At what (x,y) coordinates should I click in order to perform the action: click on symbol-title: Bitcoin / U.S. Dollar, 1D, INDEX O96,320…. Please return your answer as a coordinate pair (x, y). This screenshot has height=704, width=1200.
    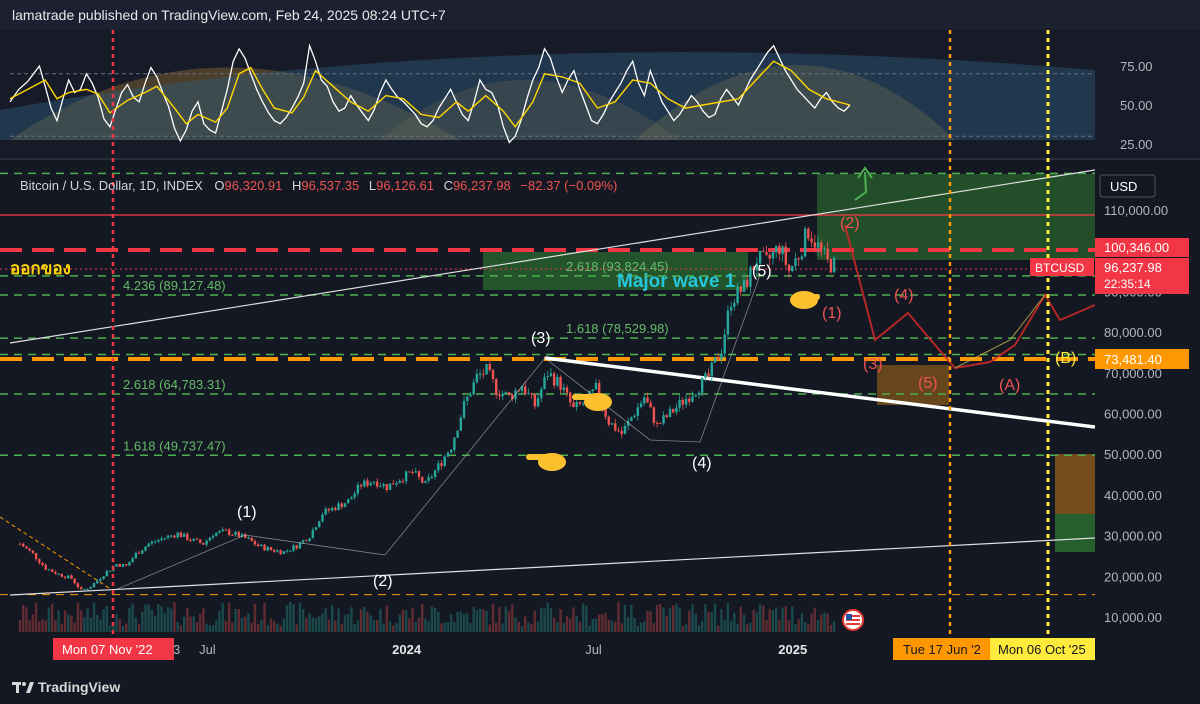
    Looking at the image, I should click on (318, 185).